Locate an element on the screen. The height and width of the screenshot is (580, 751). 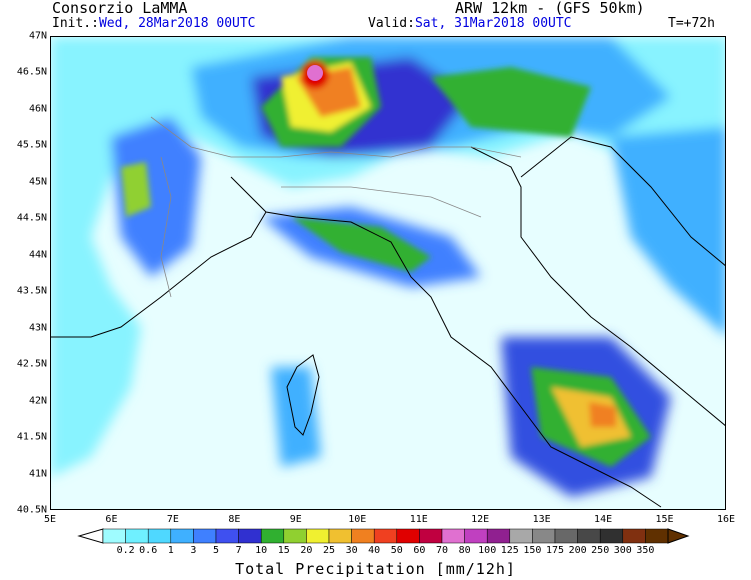
colorbar-tick-label: 5 is located at coordinates (216, 550).